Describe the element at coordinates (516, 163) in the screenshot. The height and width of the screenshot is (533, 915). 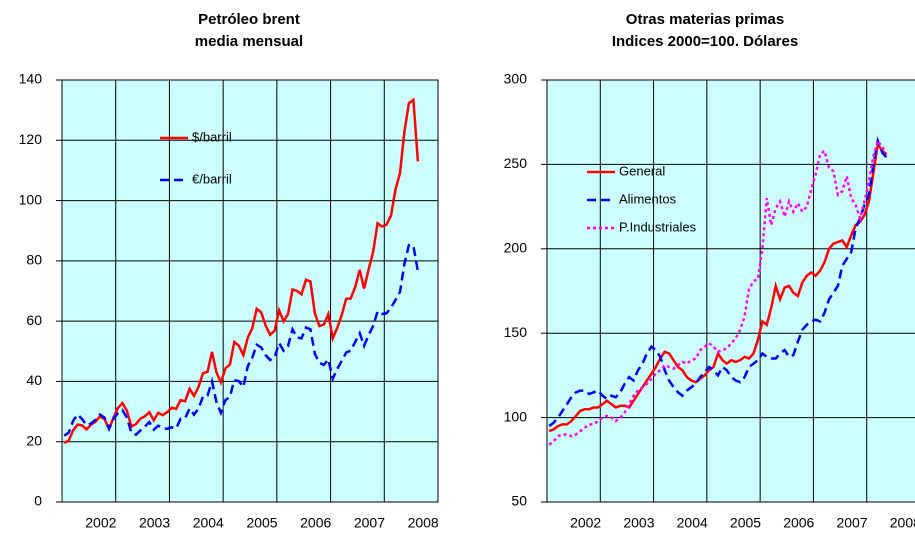
I see `y-tick-label: 250` at that location.